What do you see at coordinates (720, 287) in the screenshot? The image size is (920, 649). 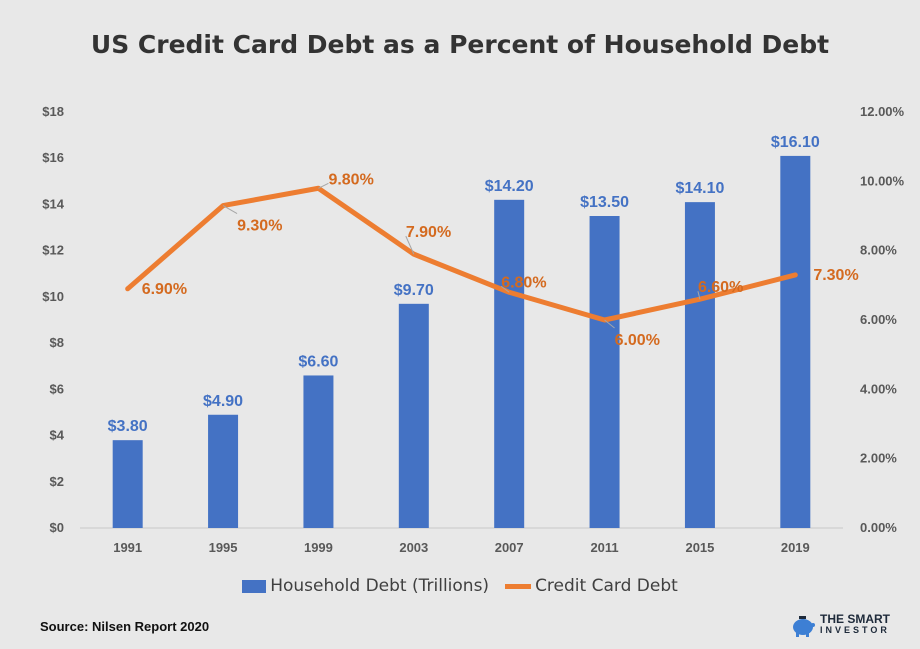 I see `line-data-label: 6.60%` at bounding box center [720, 287].